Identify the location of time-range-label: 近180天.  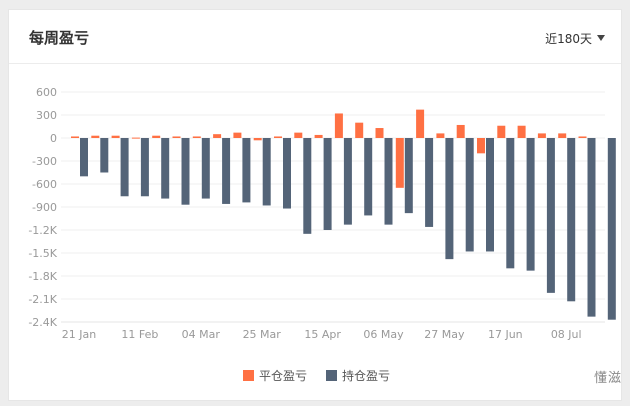
(568, 39).